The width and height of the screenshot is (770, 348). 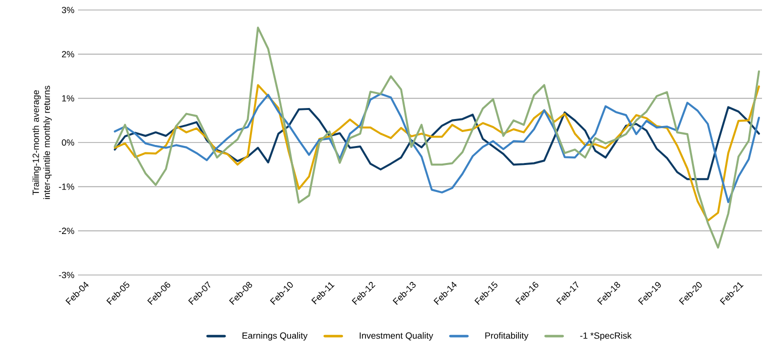 What do you see at coordinates (275, 336) in the screenshot?
I see `legend-label: Earnings Quality` at bounding box center [275, 336].